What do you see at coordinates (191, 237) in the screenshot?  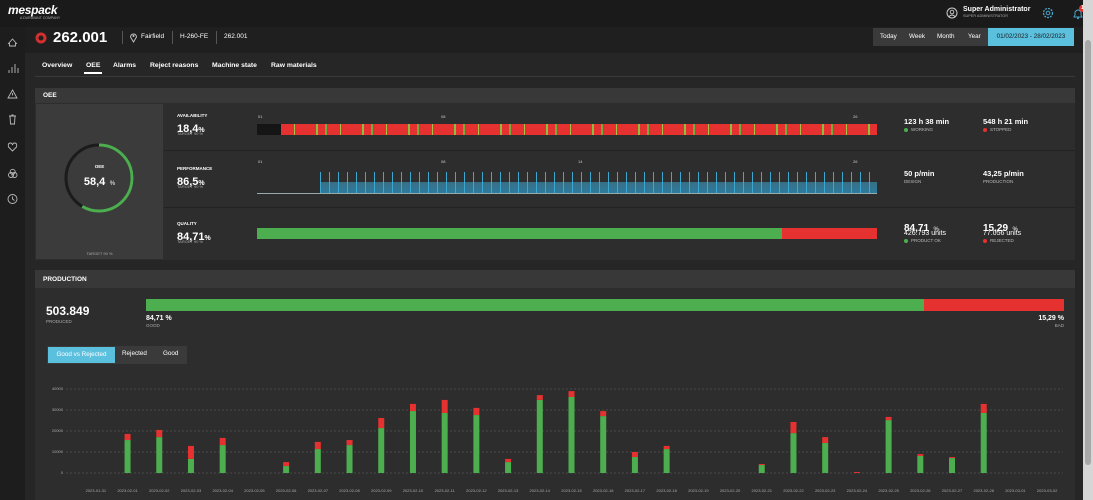 I see `metric-value: 84,71` at bounding box center [191, 237].